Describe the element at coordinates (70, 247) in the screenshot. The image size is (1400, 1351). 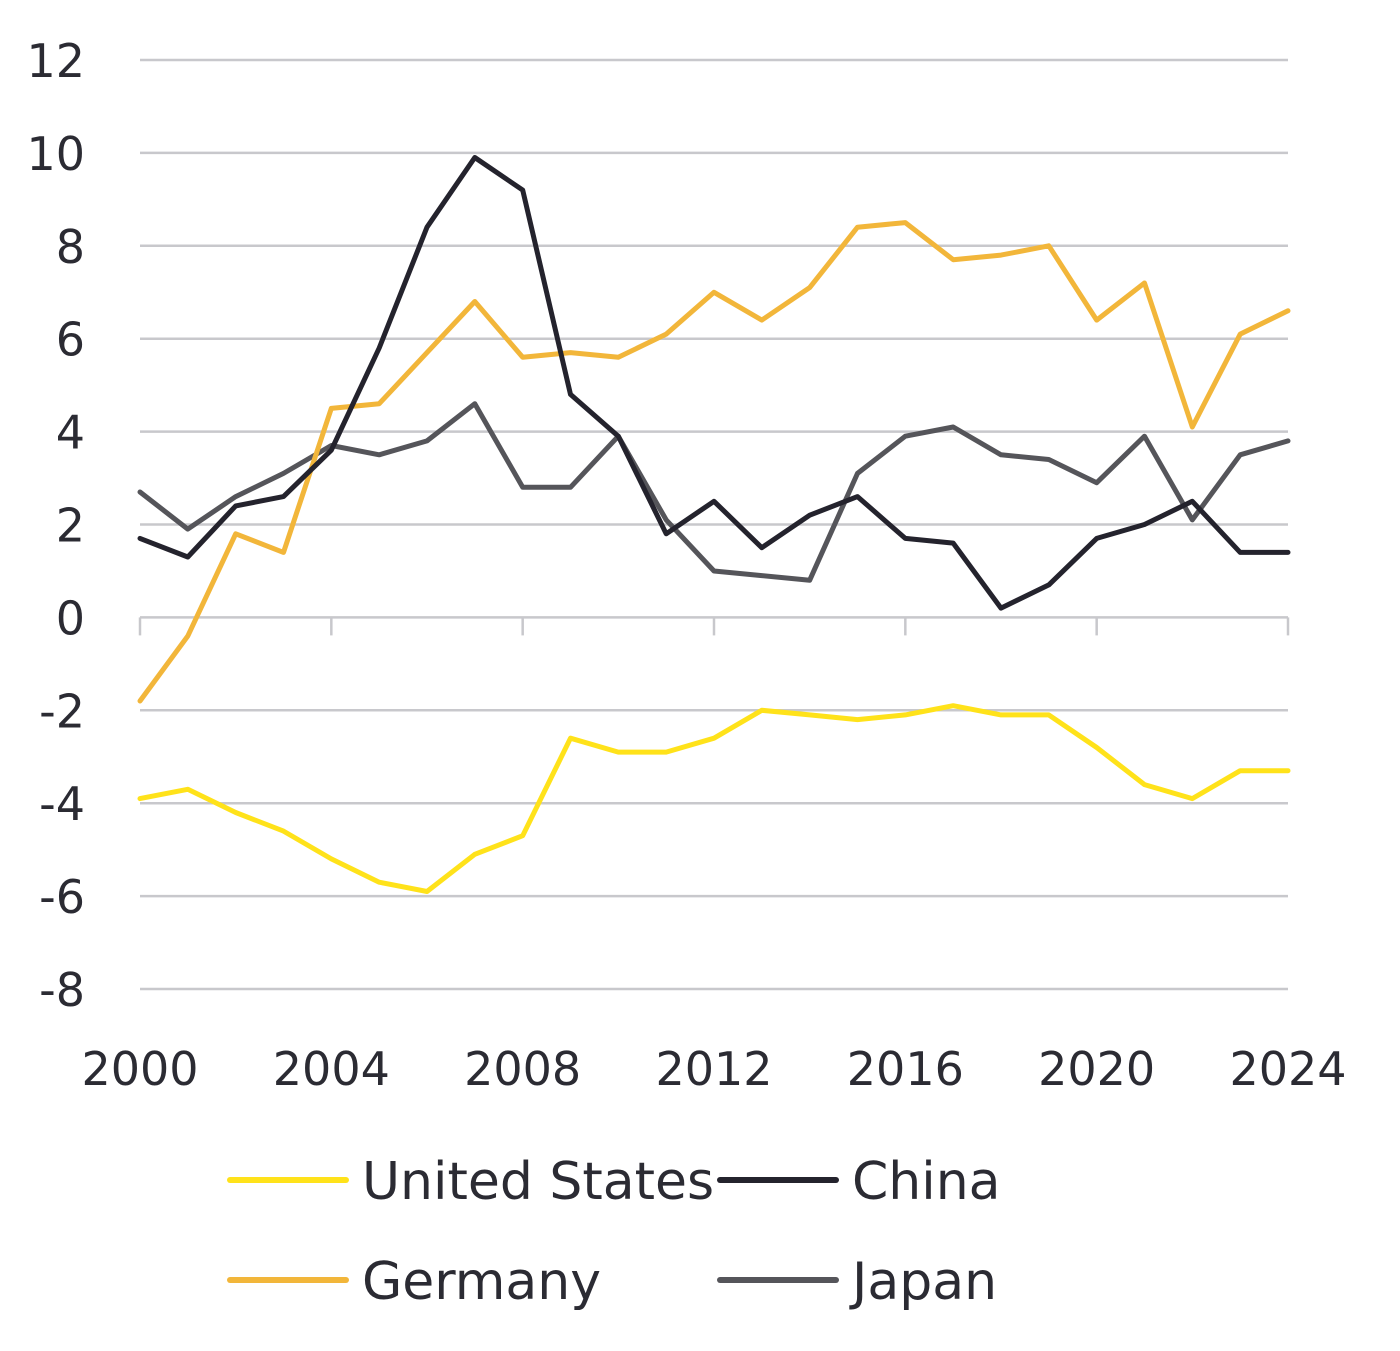
I see `y-tick-label: 8` at that location.